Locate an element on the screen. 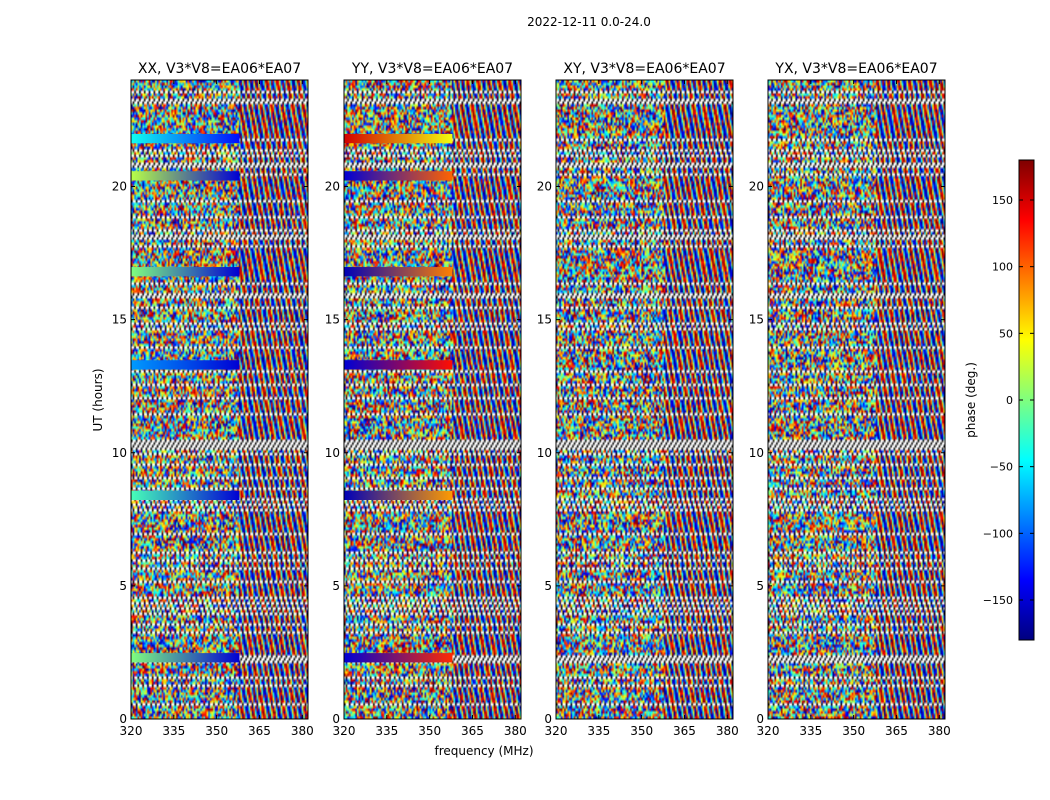 This screenshot has width=1050, height=800. panel-title: XY, V3*V8=EA06*EA07 is located at coordinates (644, 69).